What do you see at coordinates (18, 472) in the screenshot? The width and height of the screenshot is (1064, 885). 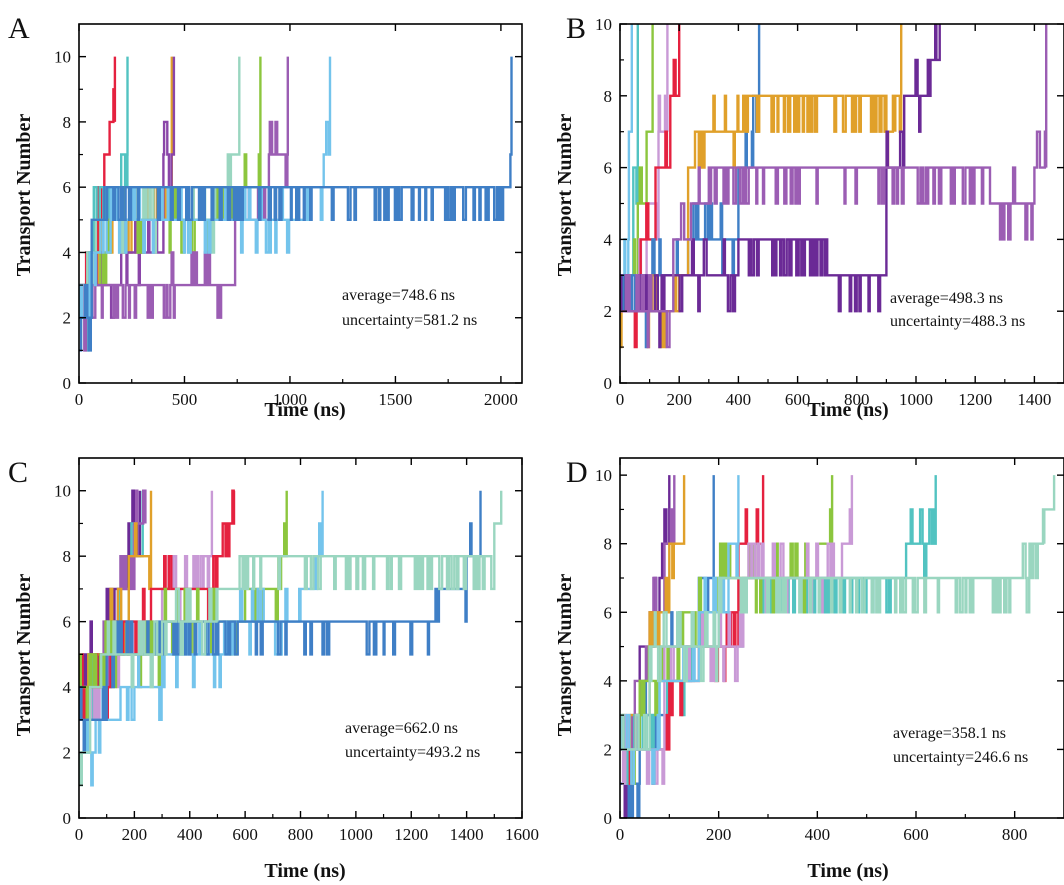 I see `panel-letter-c: C` at bounding box center [18, 472].